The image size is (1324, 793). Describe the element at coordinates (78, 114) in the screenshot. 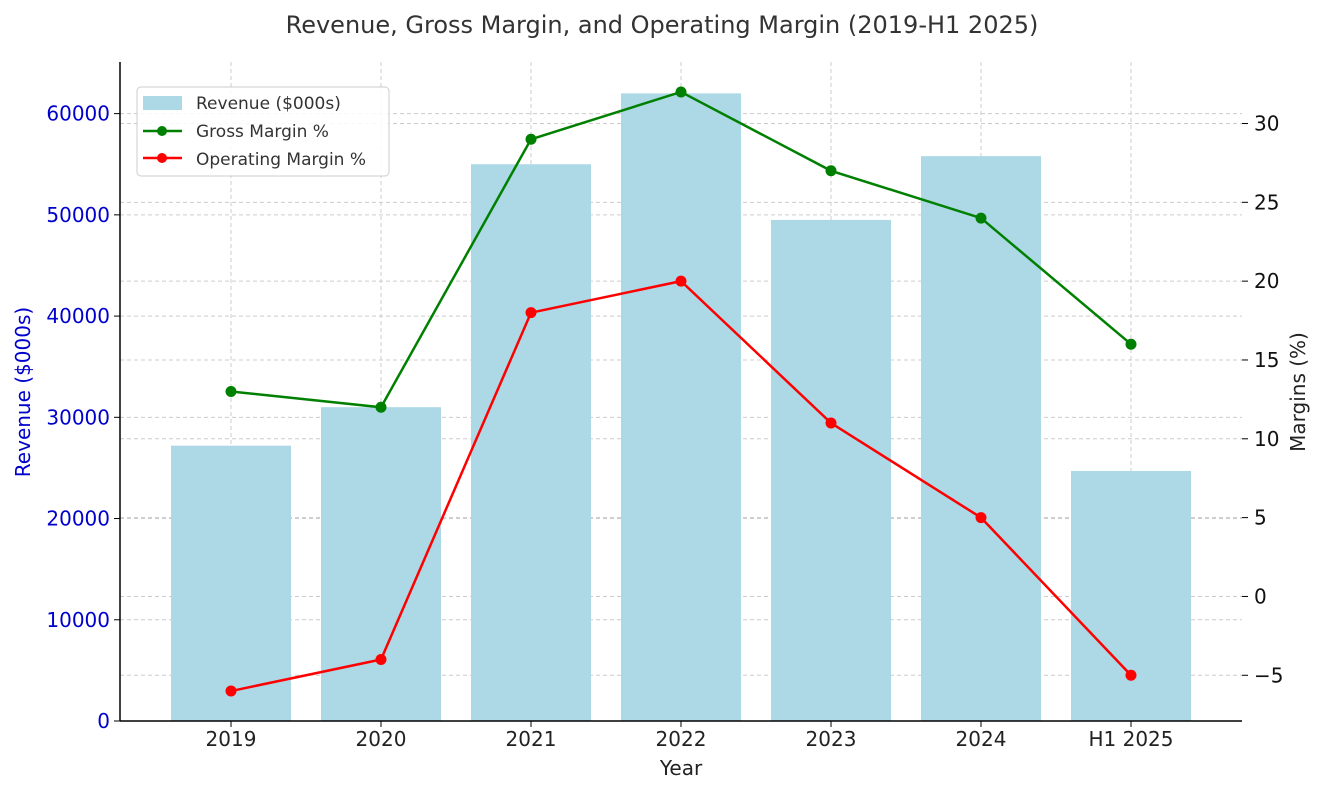

I see `y-left-tick-label: 60000` at that location.